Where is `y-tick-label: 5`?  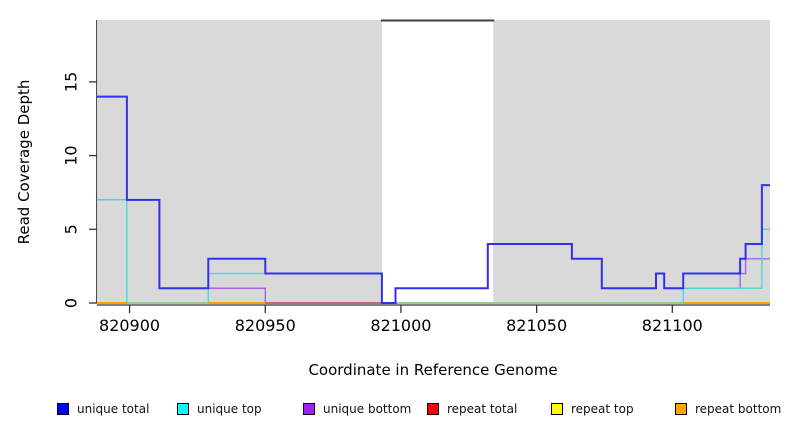 y-tick-label: 5 is located at coordinates (71, 229).